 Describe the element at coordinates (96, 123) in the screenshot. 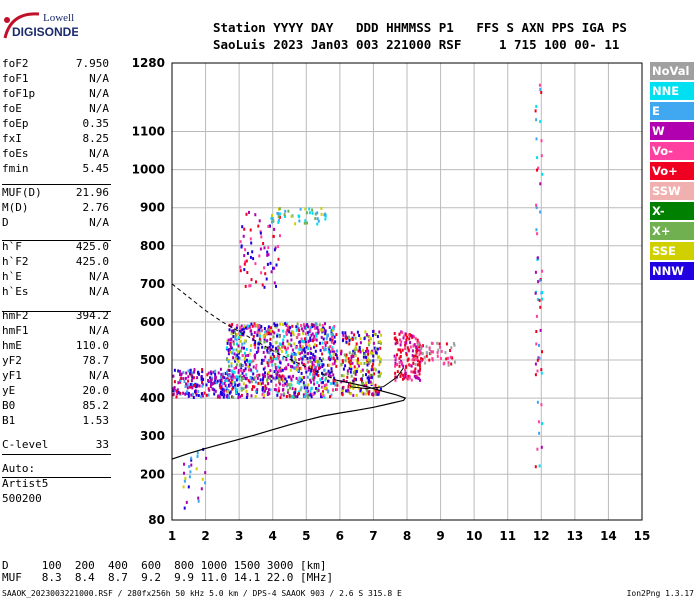

I see `param-value: 0.35` at that location.